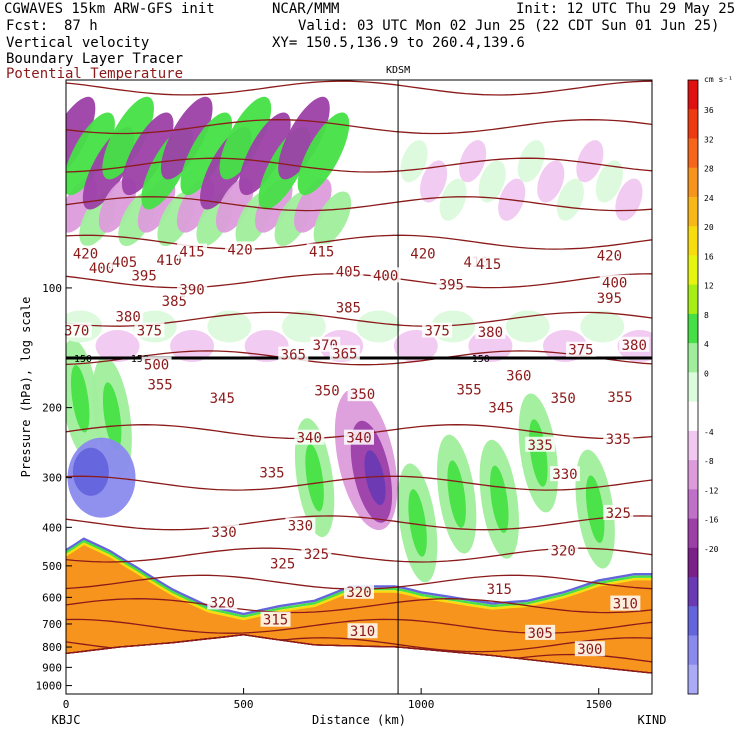  What do you see at coordinates (222, 603) in the screenshot?
I see `theta-label: 320` at bounding box center [222, 603].